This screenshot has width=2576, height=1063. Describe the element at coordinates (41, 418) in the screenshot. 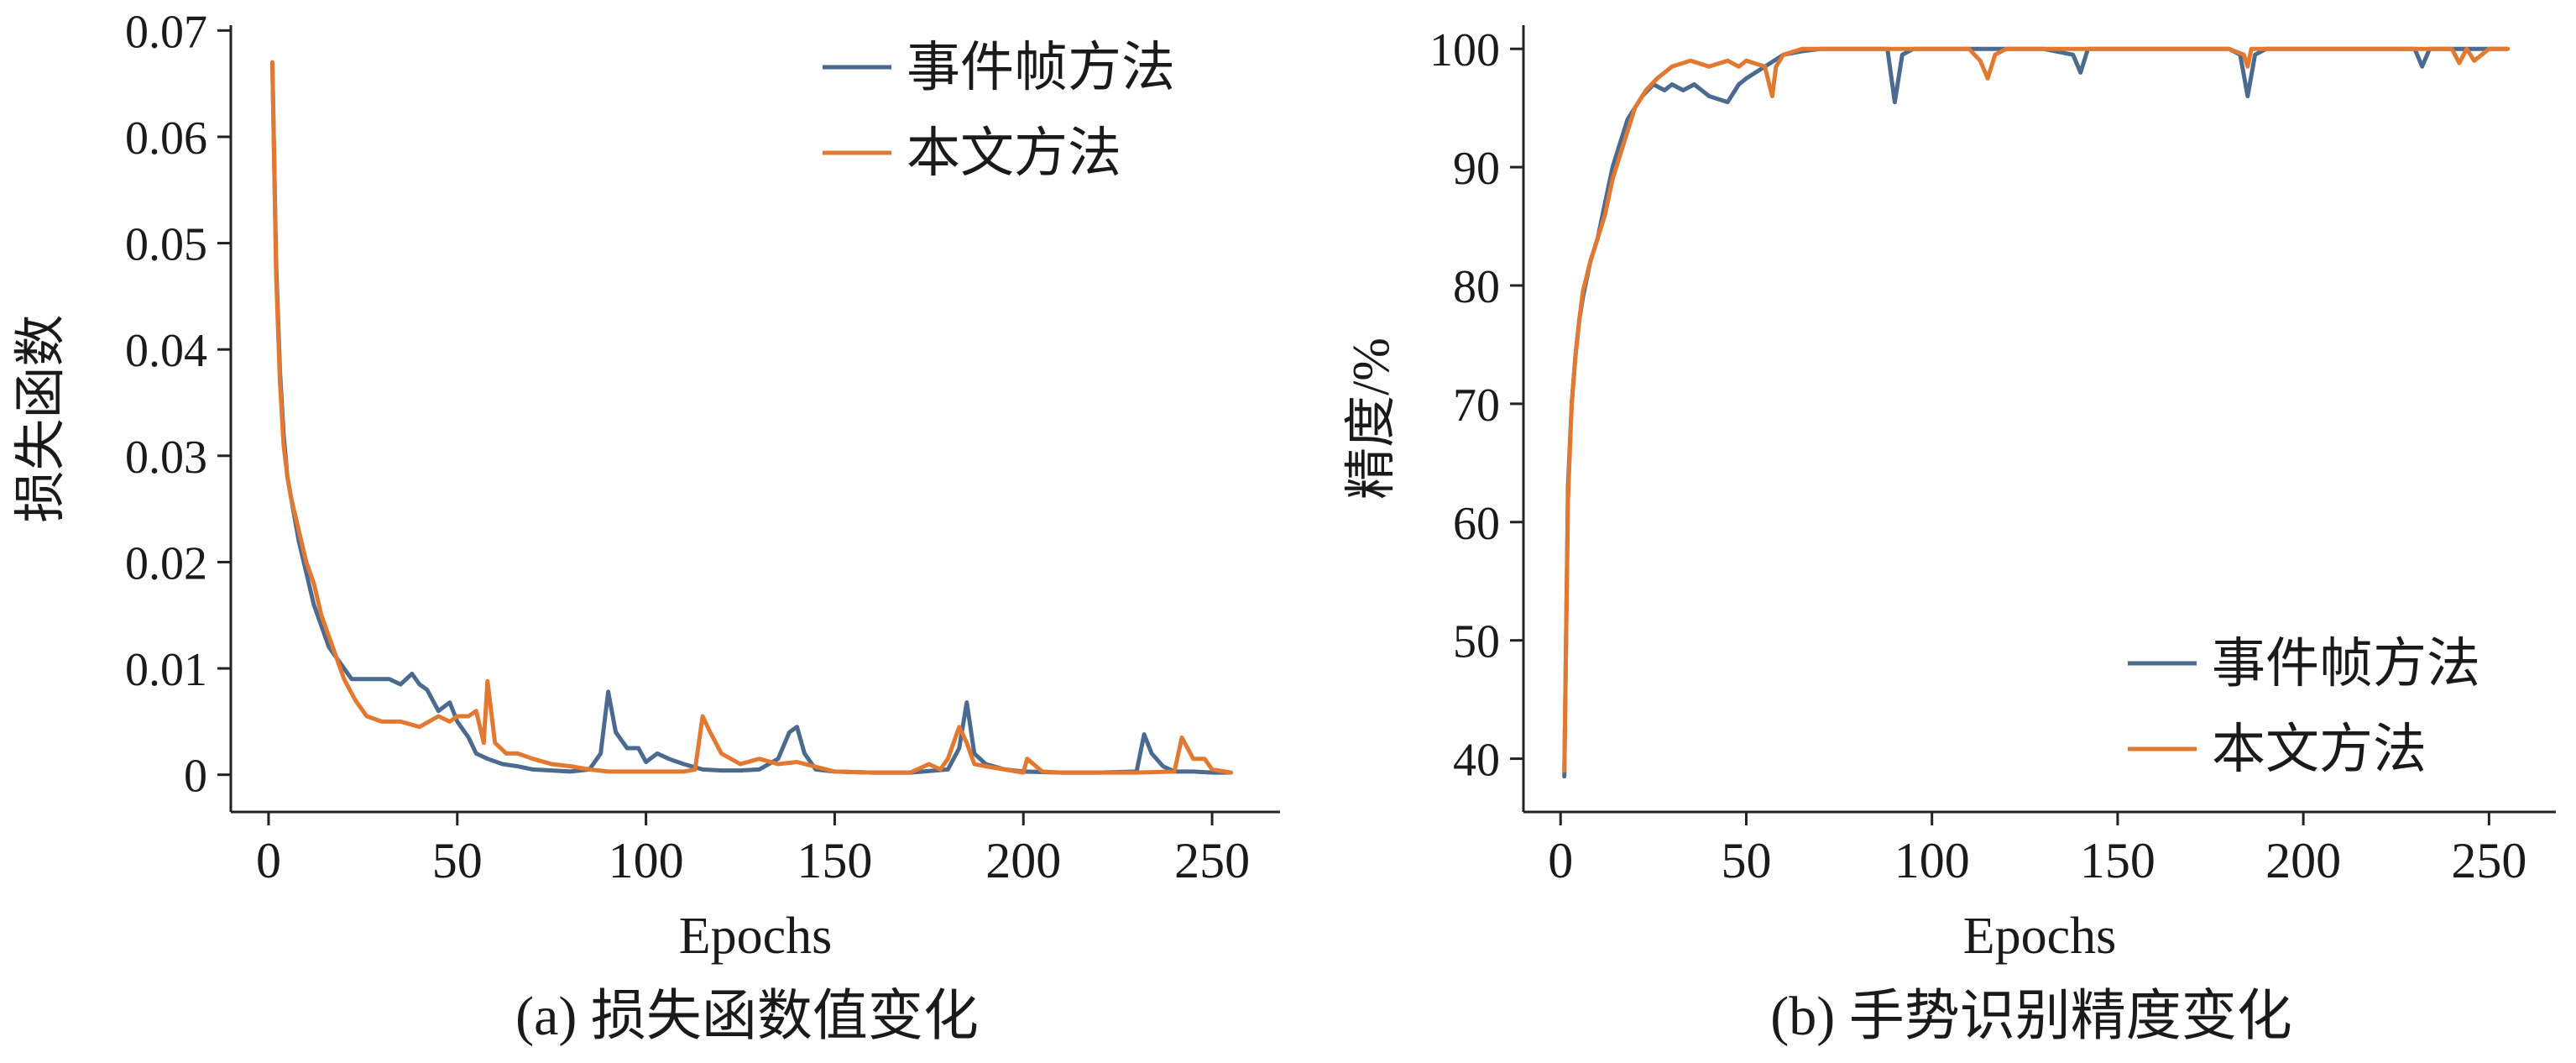

I see `y-axis-label: 损失函数` at that location.